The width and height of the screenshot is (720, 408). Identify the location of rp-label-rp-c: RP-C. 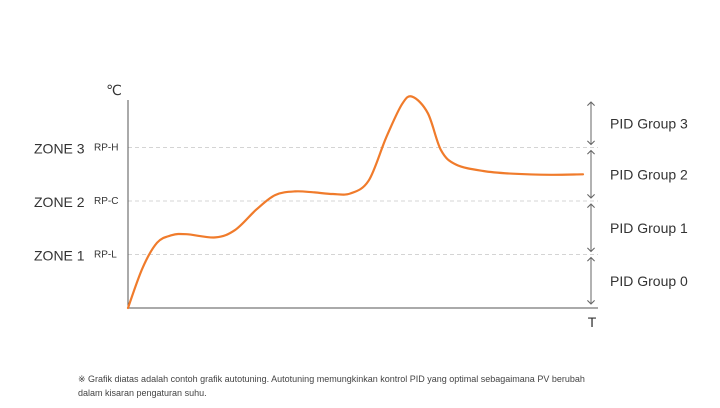
(106, 201).